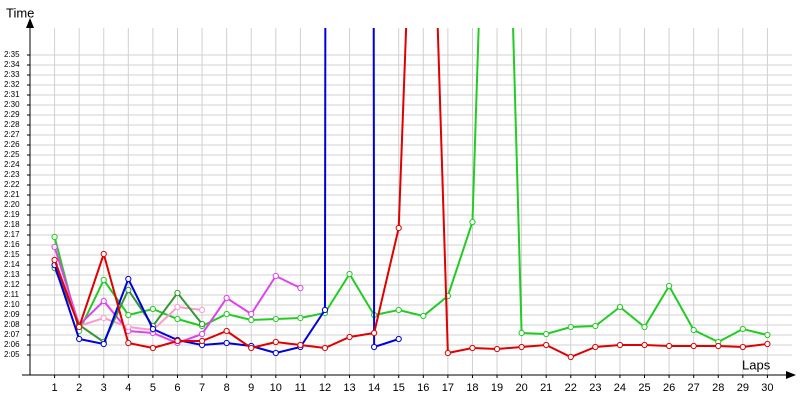 This screenshot has height=400, width=800. What do you see at coordinates (325, 388) in the screenshot?
I see `x-tick-label: 12` at bounding box center [325, 388].